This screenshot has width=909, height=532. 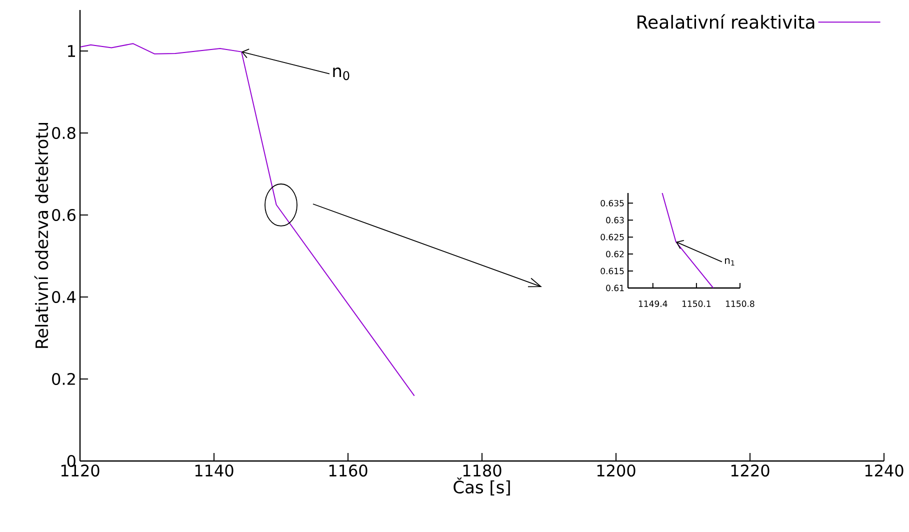 I want to click on y-tick-label: 0.63, so click(x=615, y=220).